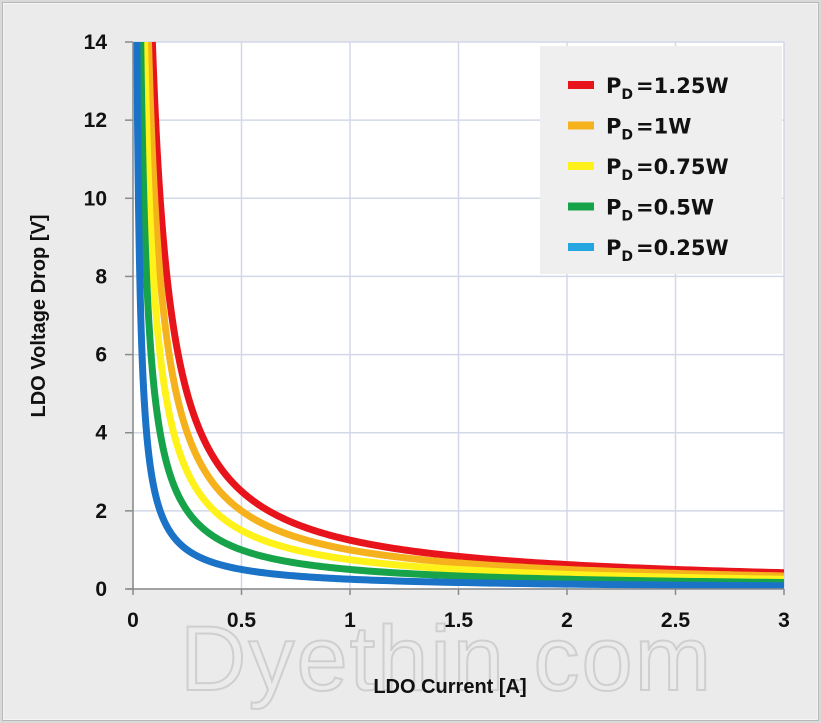  What do you see at coordinates (676, 620) in the screenshot?
I see `x-tick-label: 2.5` at bounding box center [676, 620].